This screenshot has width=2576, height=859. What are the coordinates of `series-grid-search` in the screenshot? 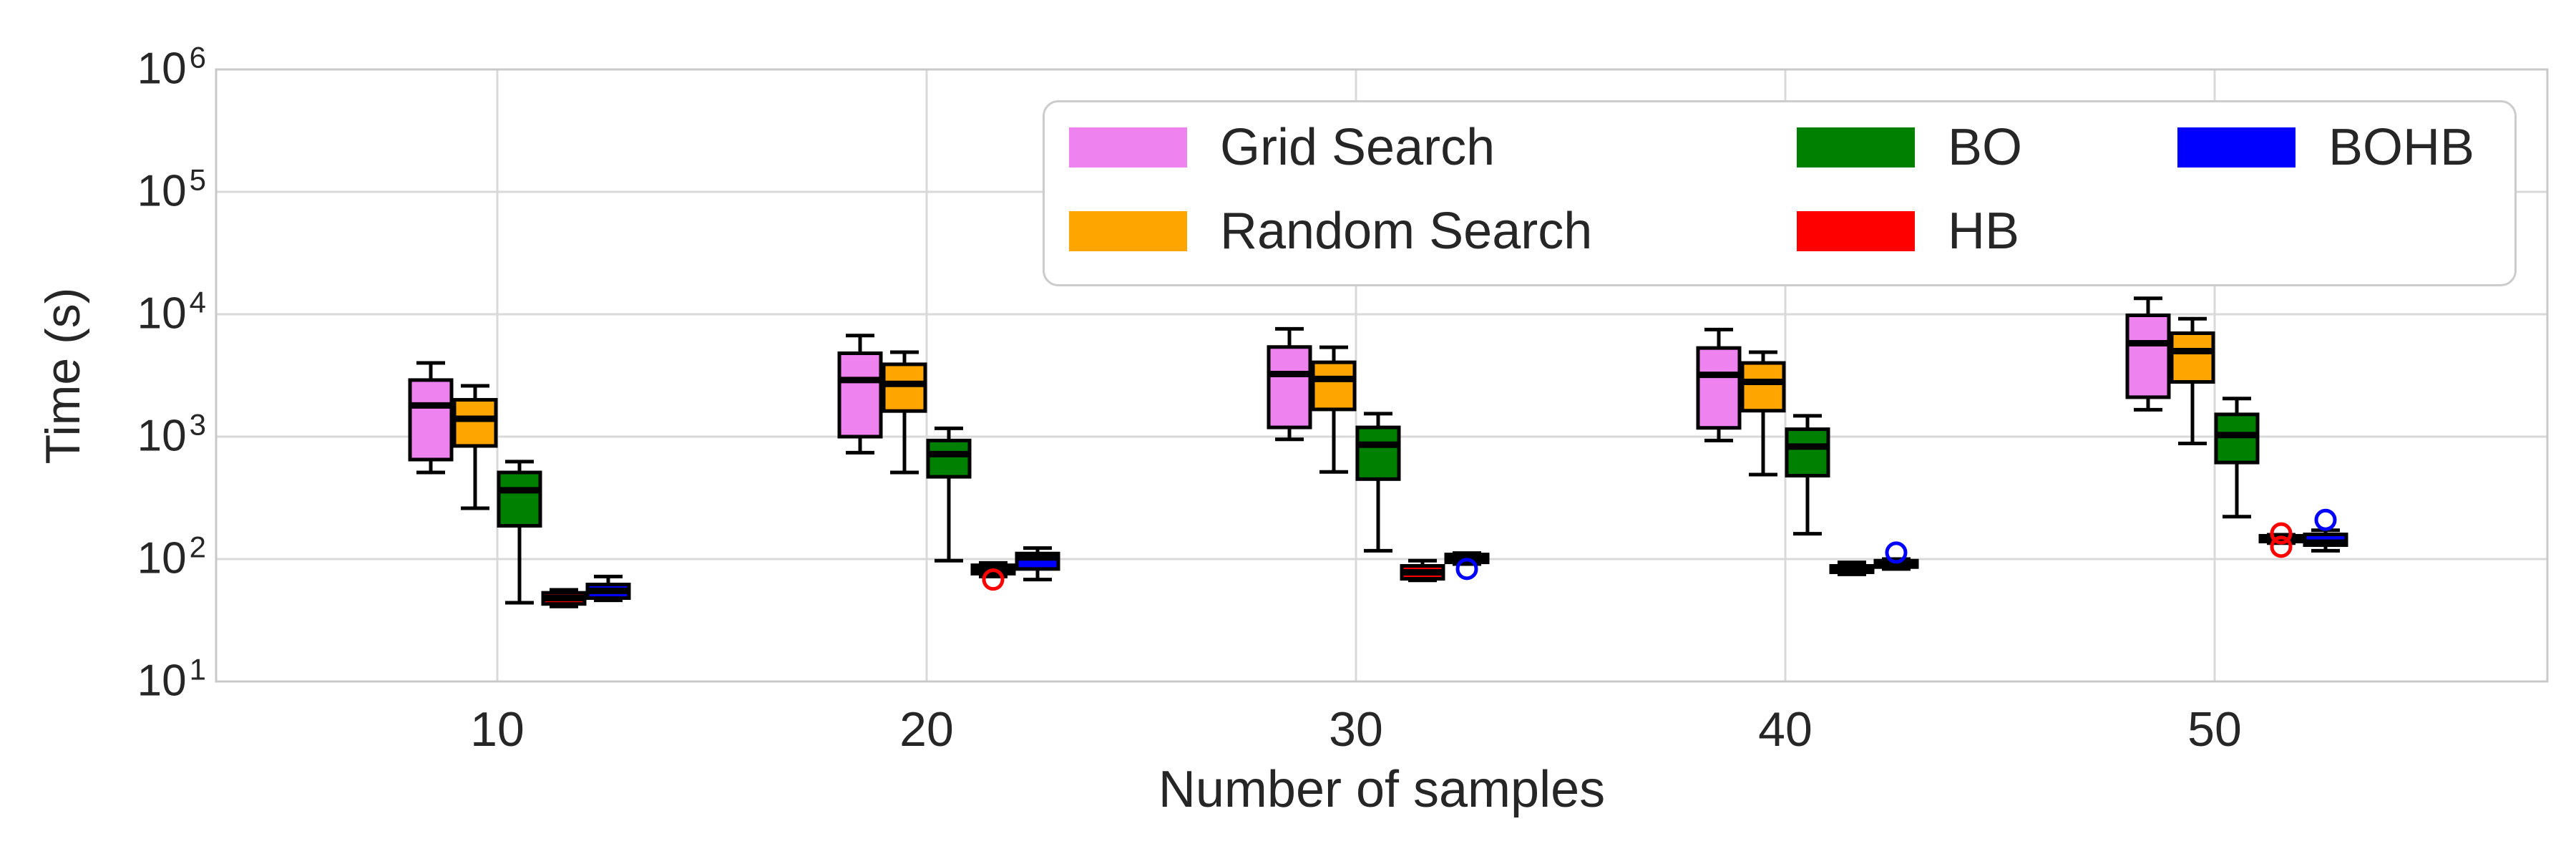 It's located at (1289, 385).